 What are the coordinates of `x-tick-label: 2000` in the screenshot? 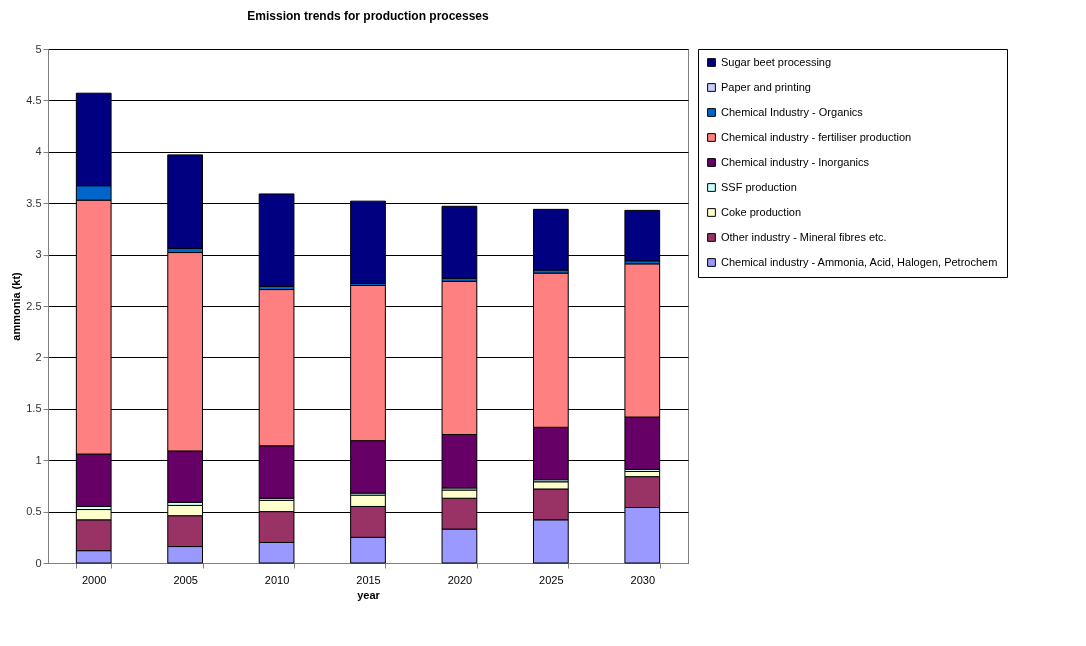 It's located at (94, 579).